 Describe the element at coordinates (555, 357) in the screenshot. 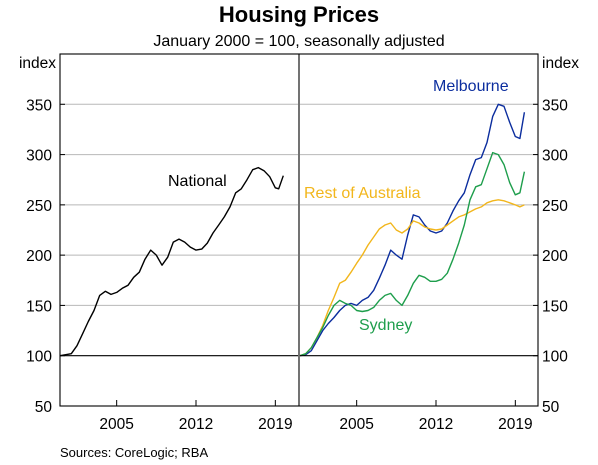

I see `y-tick-right: 100` at that location.